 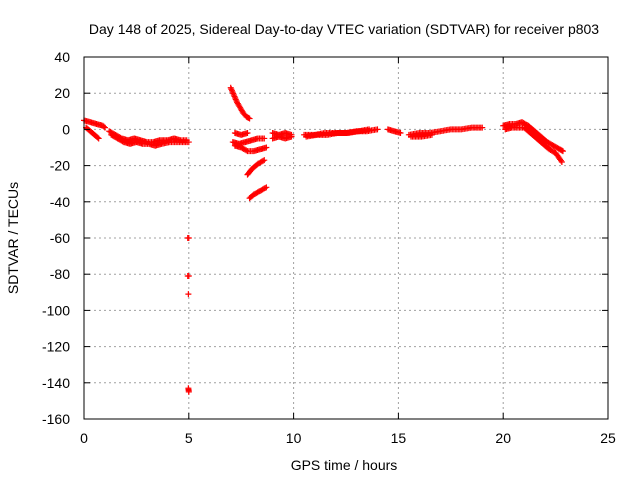 What do you see at coordinates (62, 57) in the screenshot?
I see `y-tick-label: 40` at bounding box center [62, 57].